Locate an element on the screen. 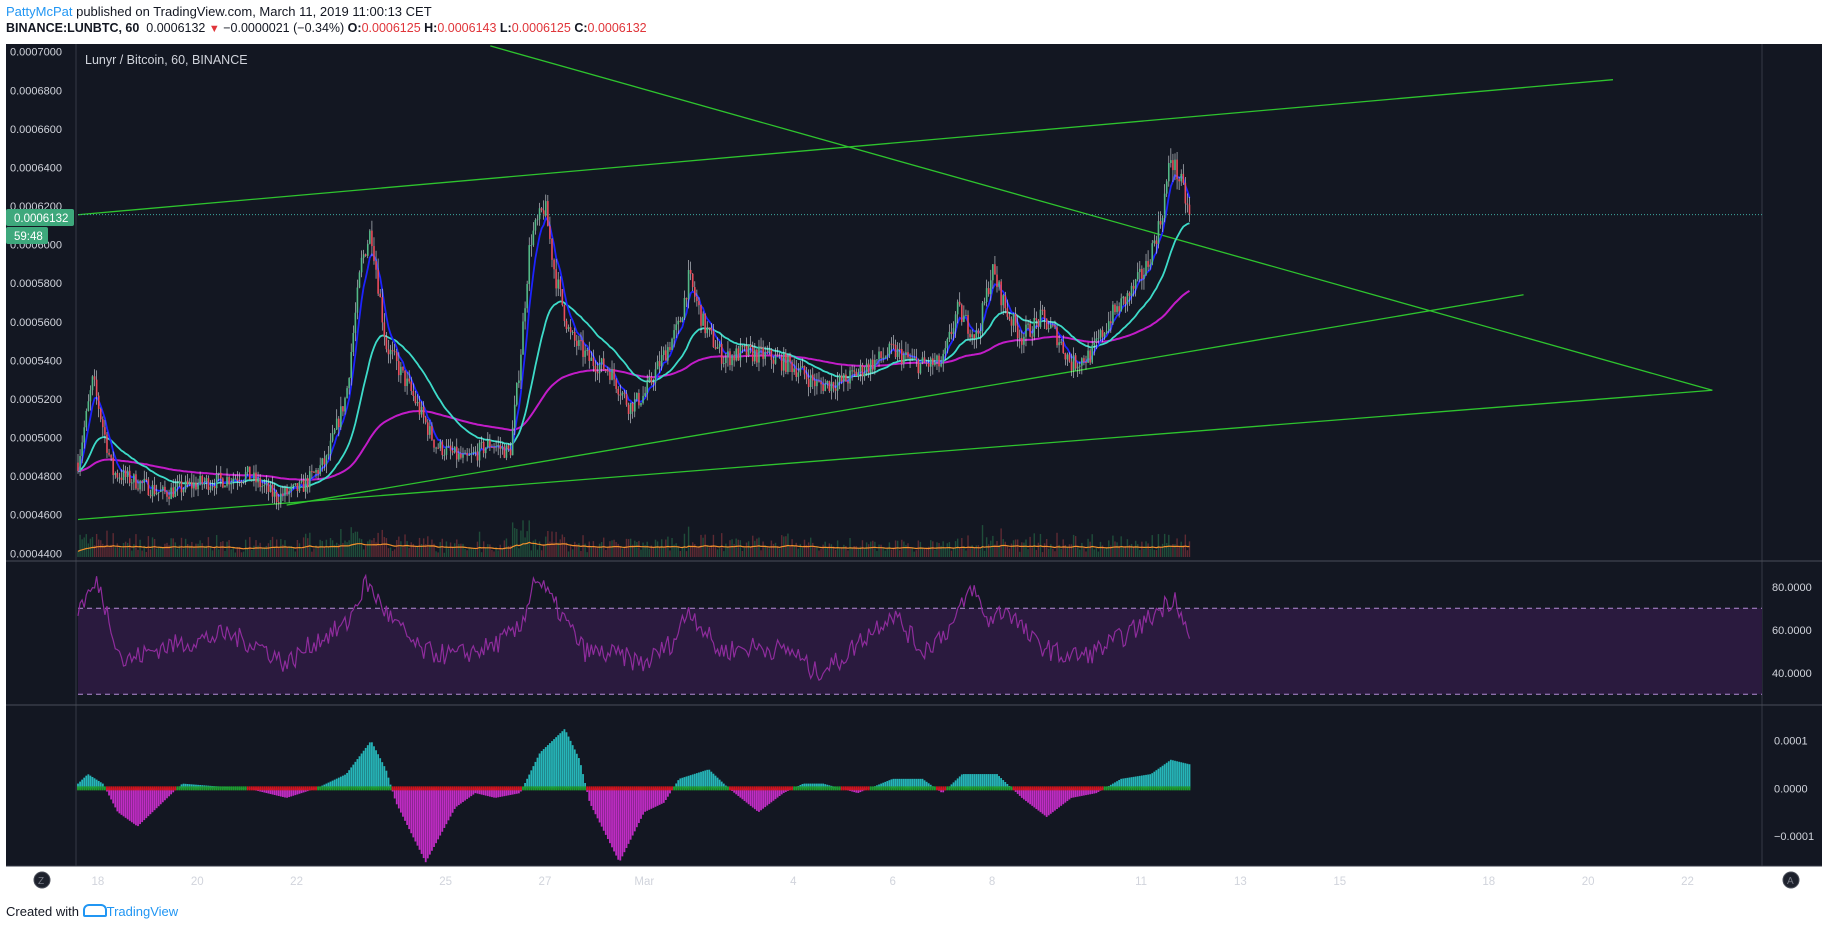  zoom-button is located at coordinates (42, 880).